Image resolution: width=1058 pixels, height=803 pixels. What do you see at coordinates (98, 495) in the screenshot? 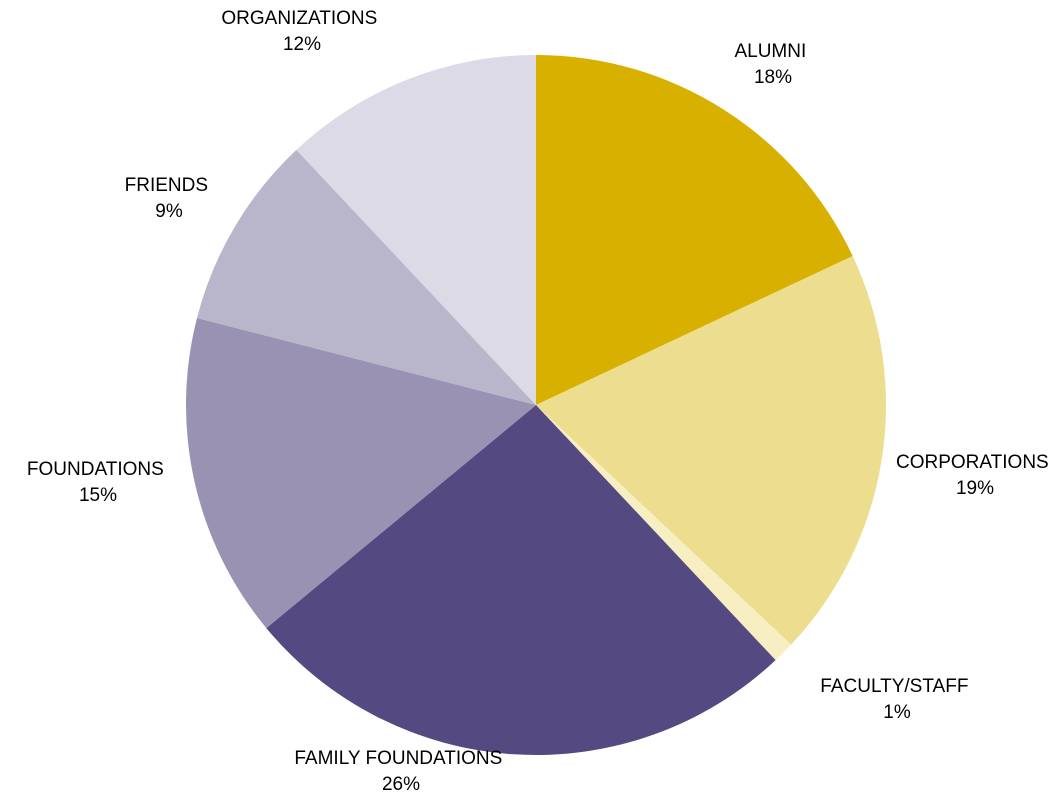
I see `label-foundations-pct: 15%` at bounding box center [98, 495].